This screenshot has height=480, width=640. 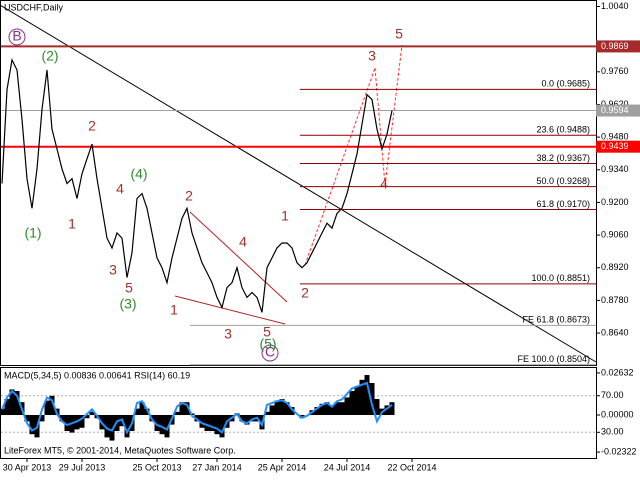 What do you see at coordinates (612, 432) in the screenshot?
I see `y2-tick-label: 30.00` at bounding box center [612, 432].